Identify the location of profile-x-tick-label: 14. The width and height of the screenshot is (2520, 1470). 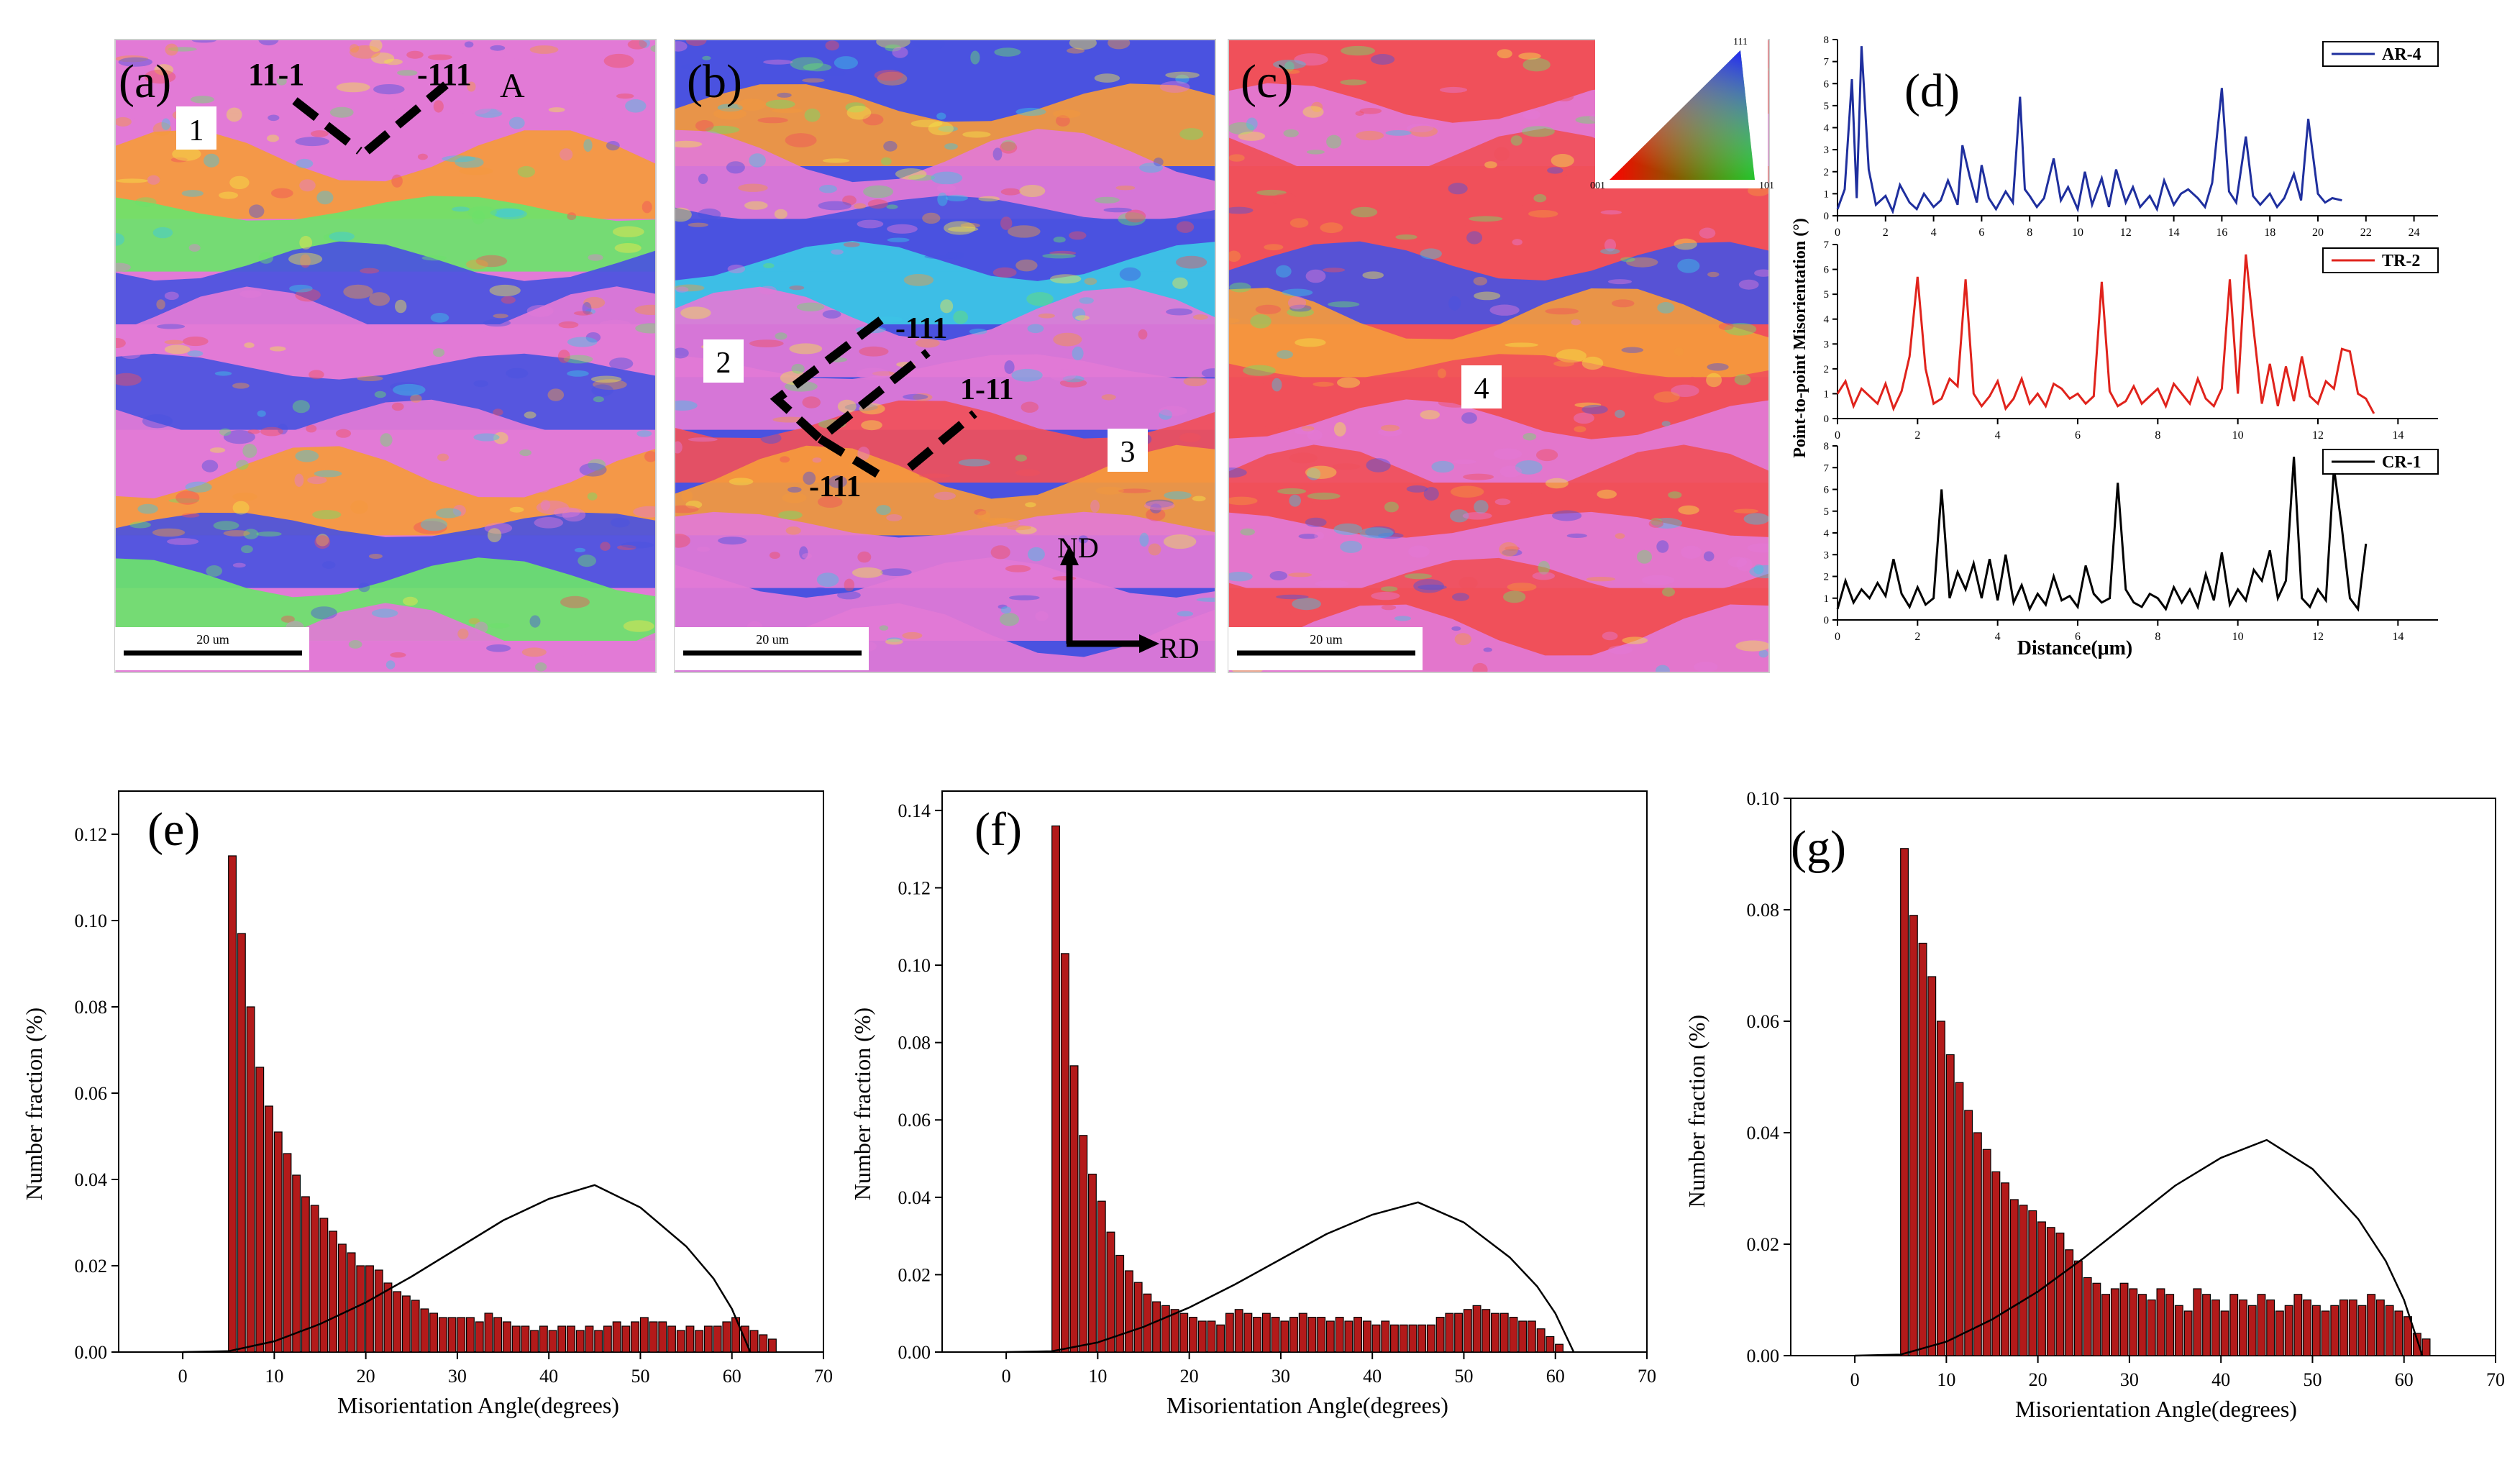
(2397, 435).